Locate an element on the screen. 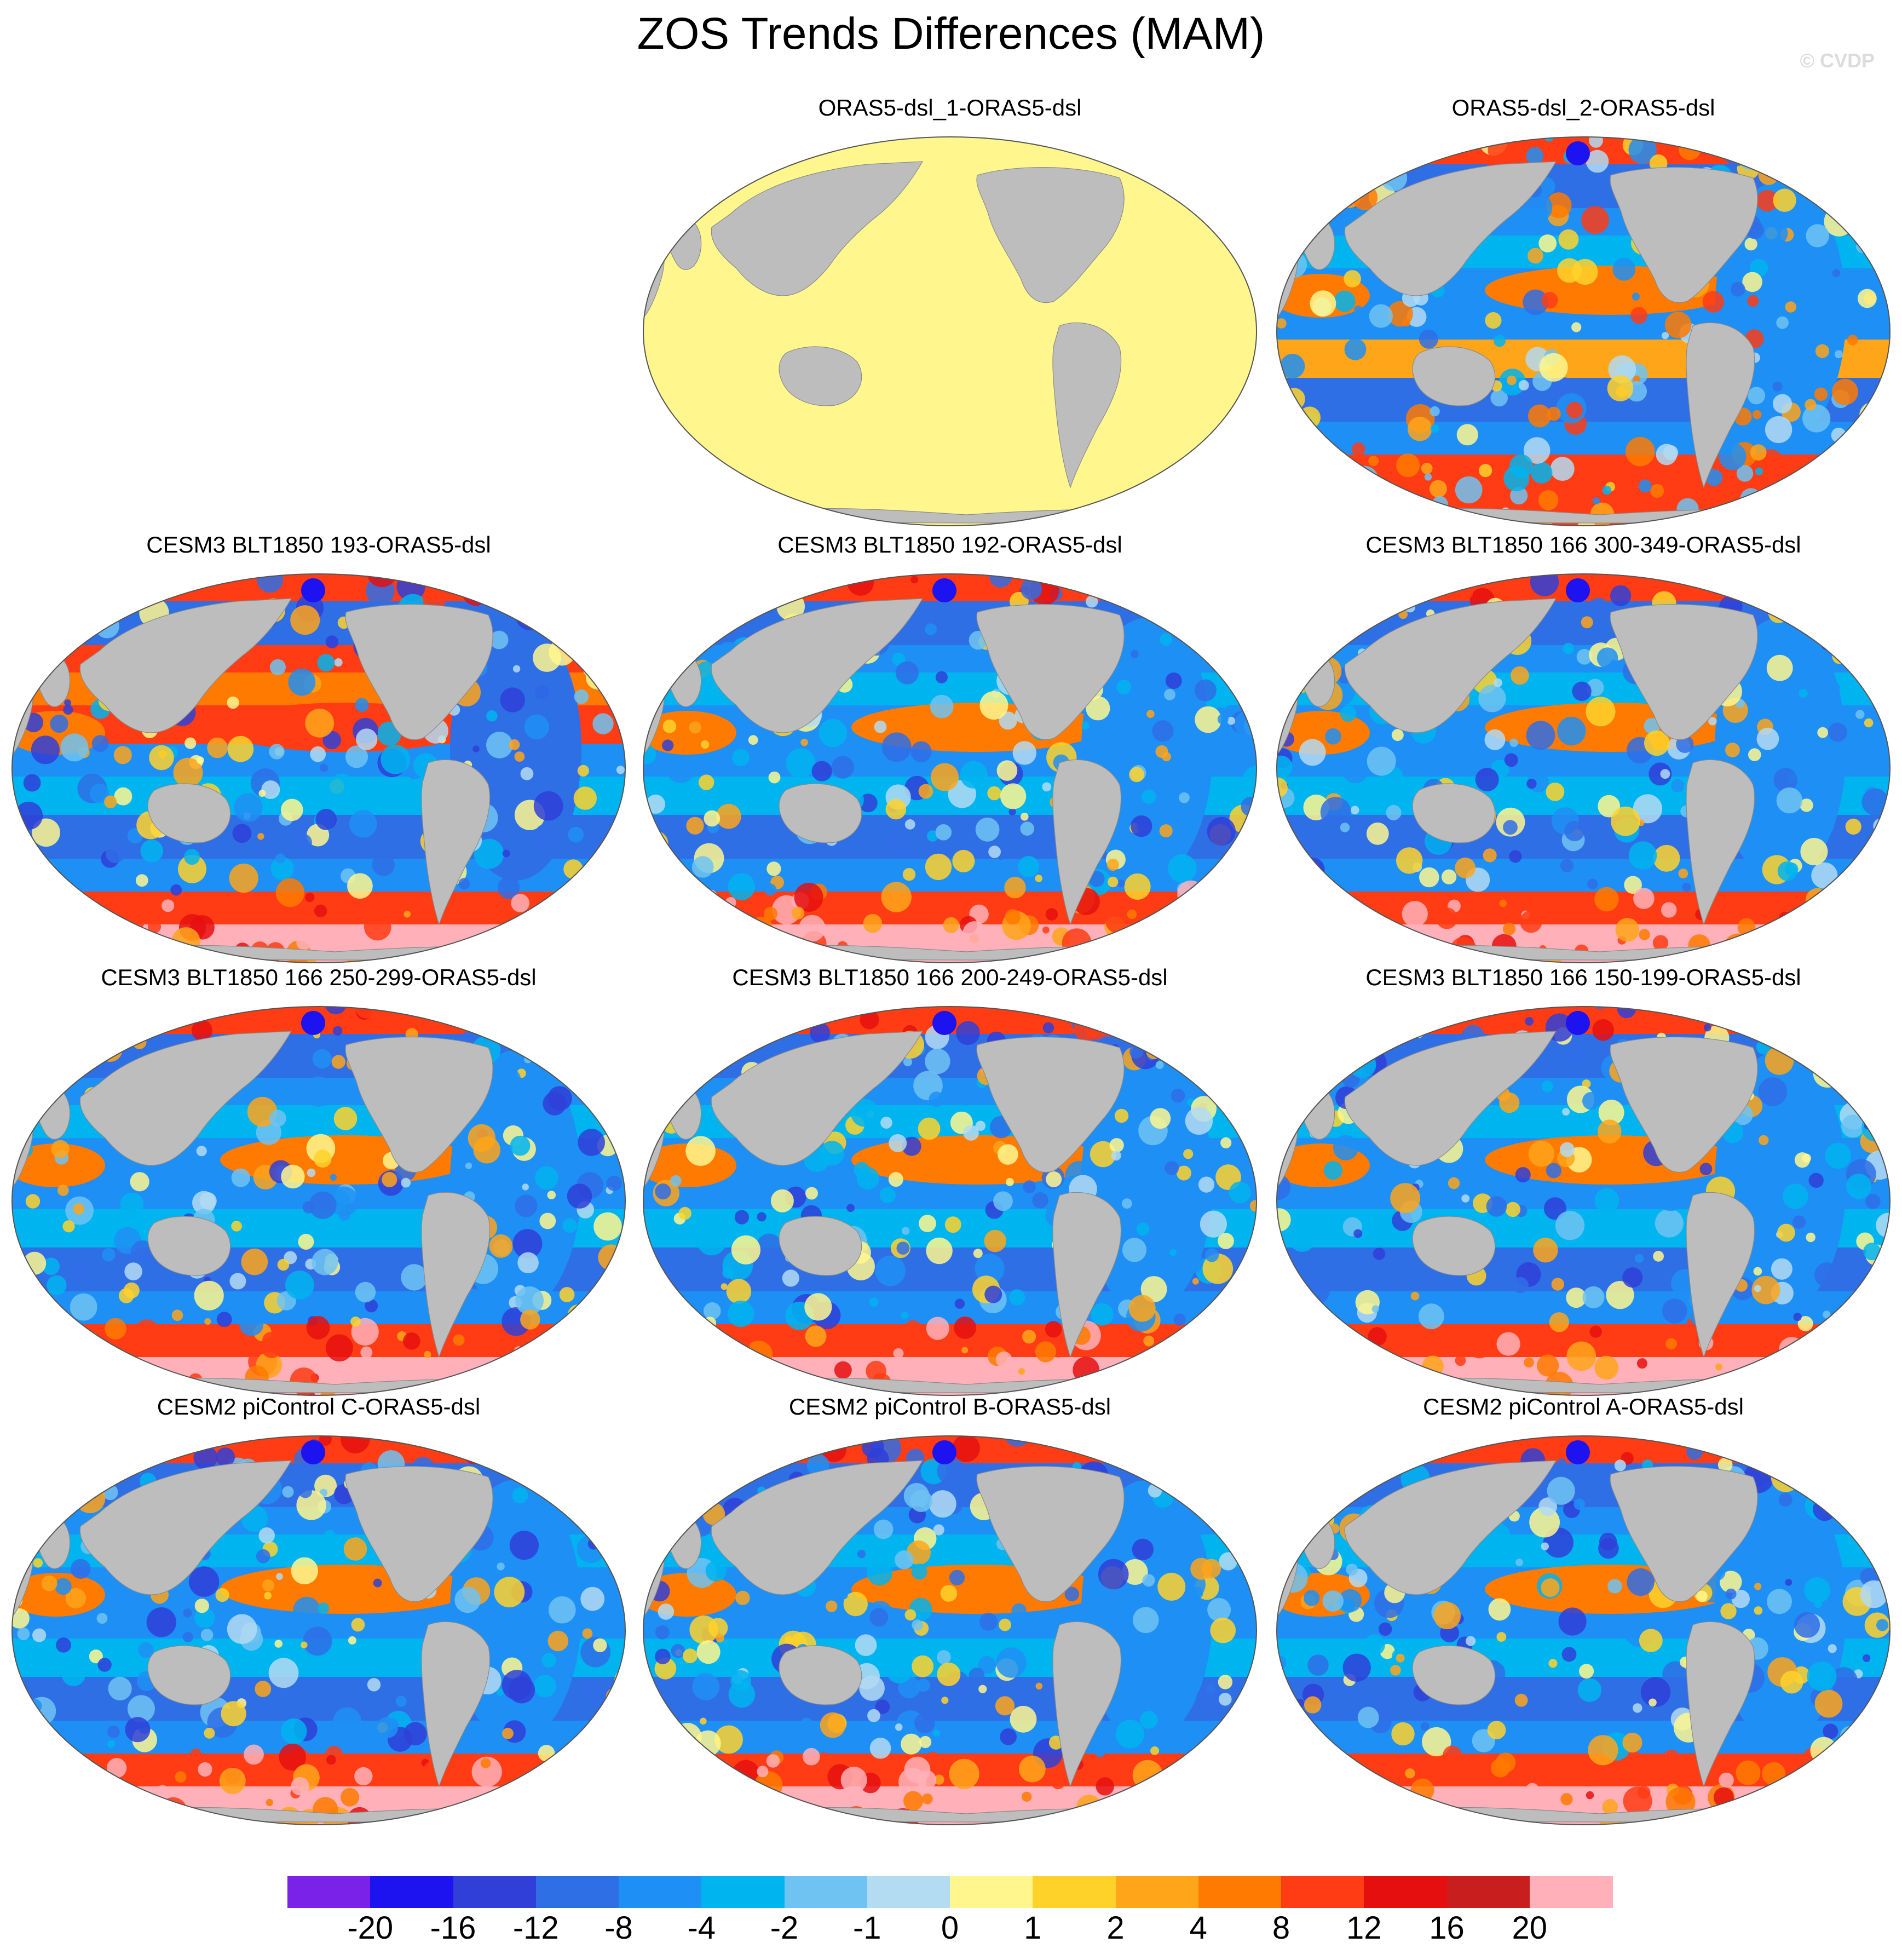  landmass-samerica is located at coordinates (1087, 1275).